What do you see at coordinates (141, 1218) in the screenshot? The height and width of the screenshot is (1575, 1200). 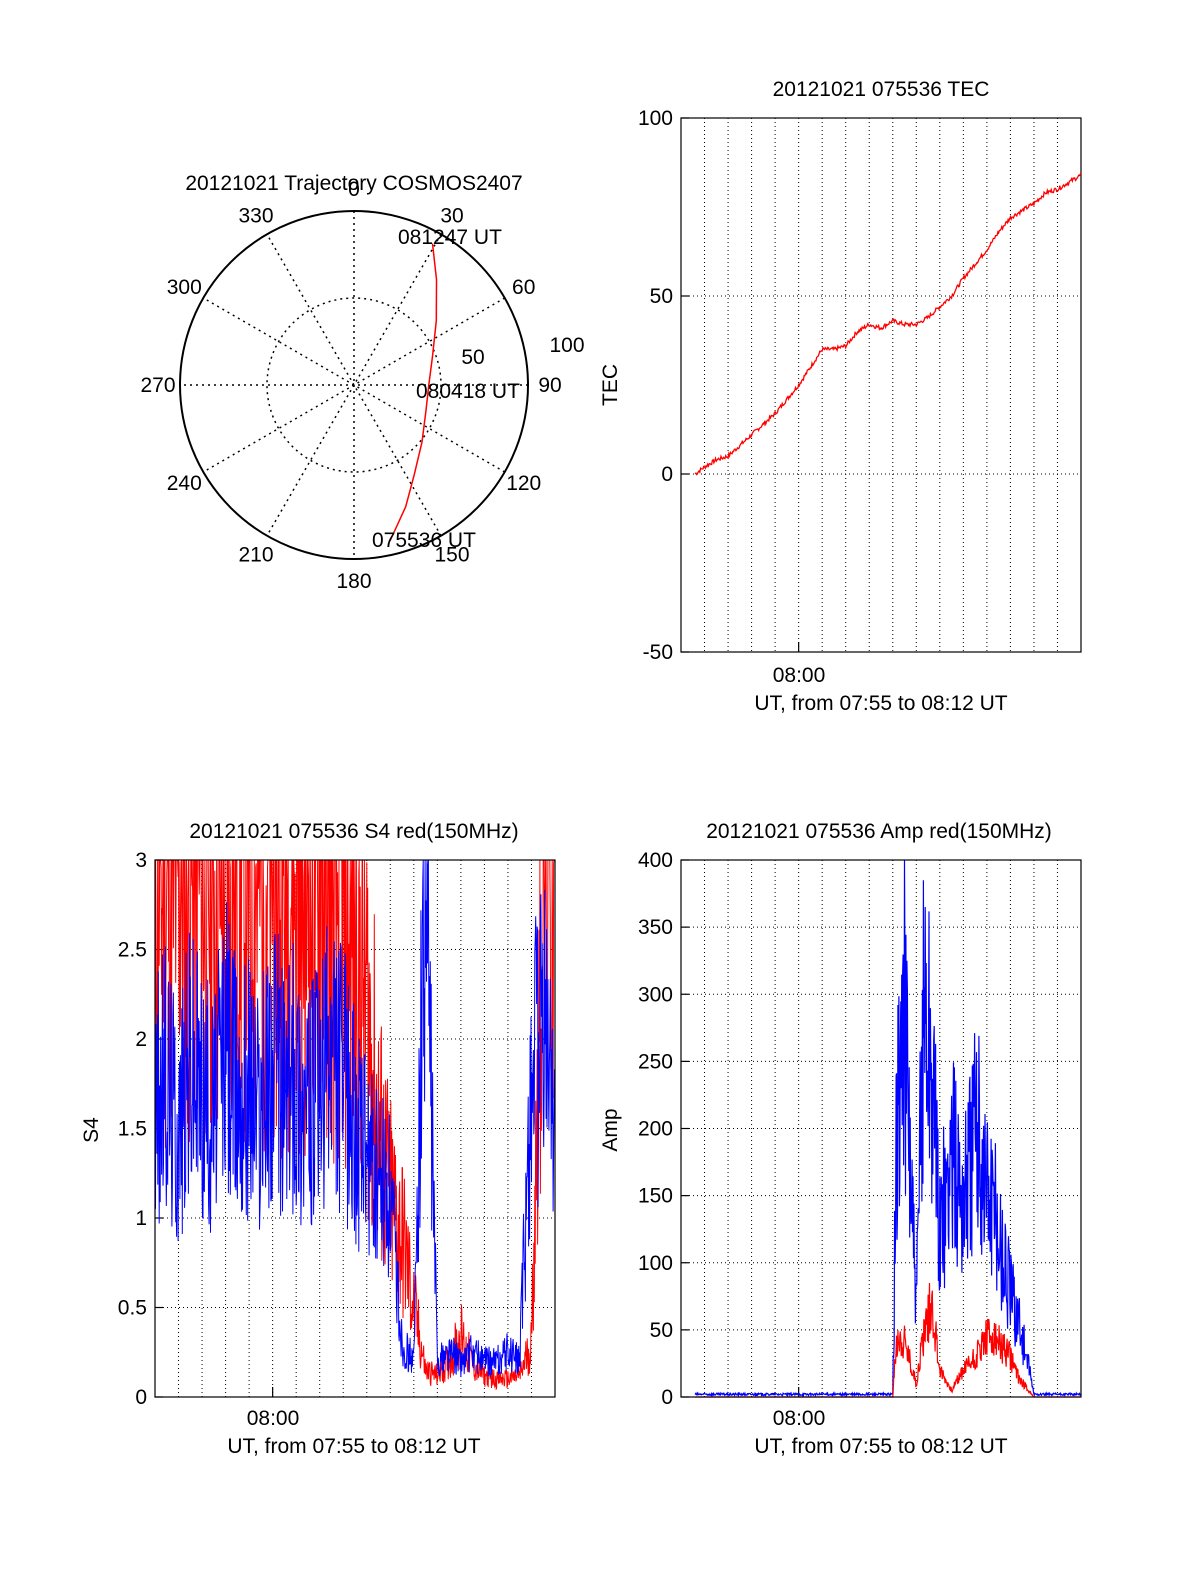 I see `s4-y-tick-label: 1` at bounding box center [141, 1218].